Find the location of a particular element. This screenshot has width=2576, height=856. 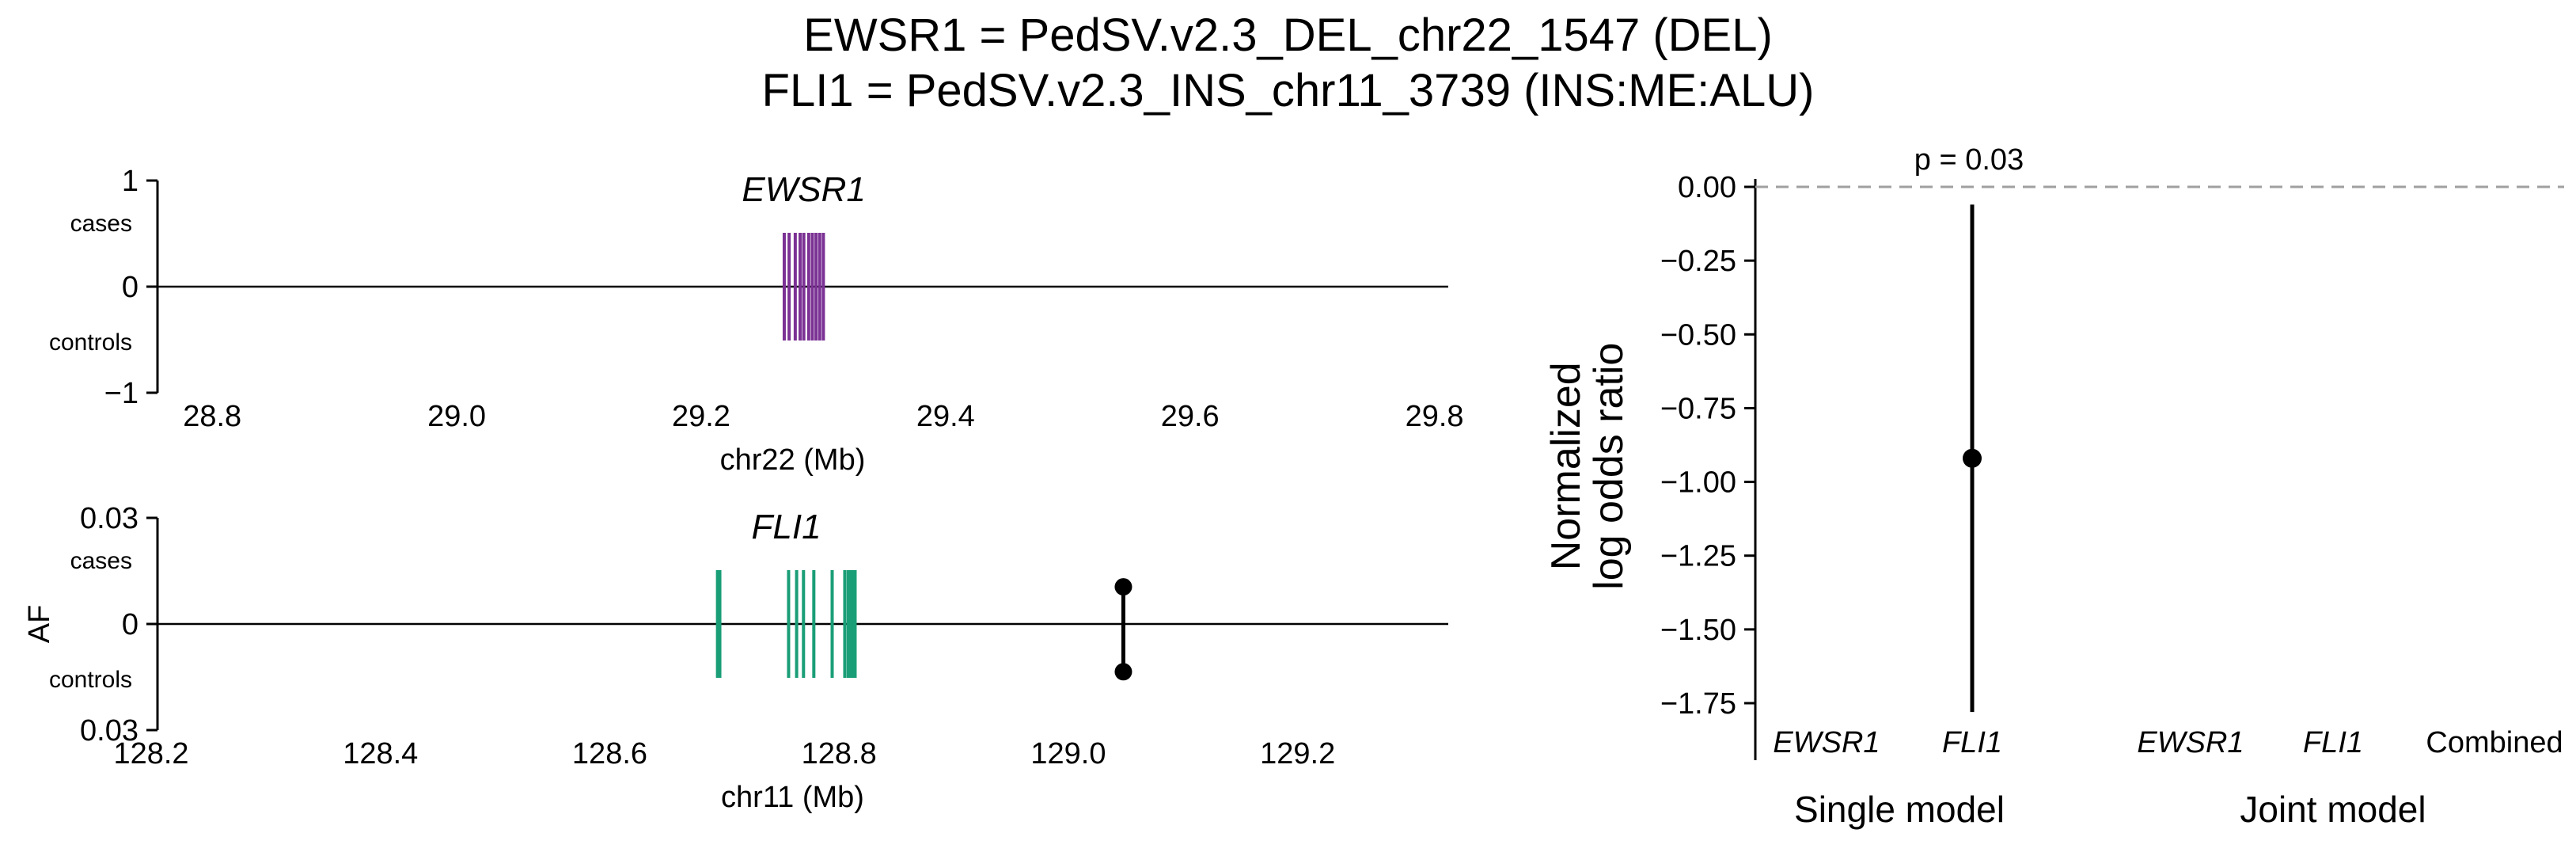

x-tick-label: 128.2 is located at coordinates (150, 753).